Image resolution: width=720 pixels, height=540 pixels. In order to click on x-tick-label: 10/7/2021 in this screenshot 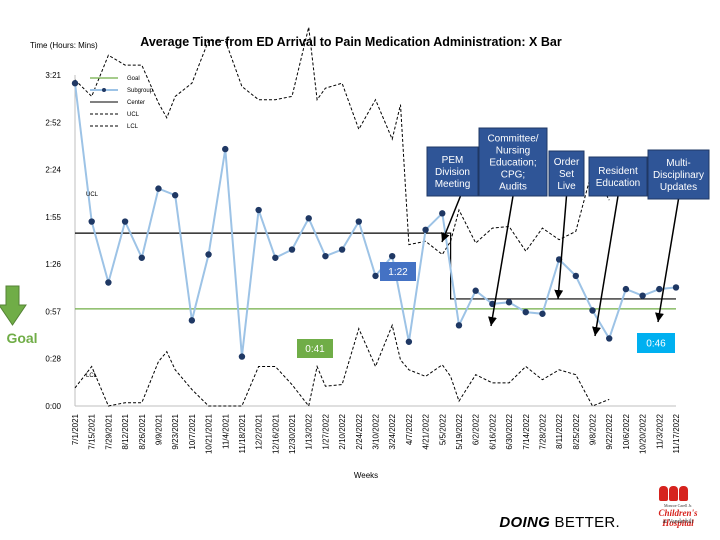, I will do `click(192, 431)`.